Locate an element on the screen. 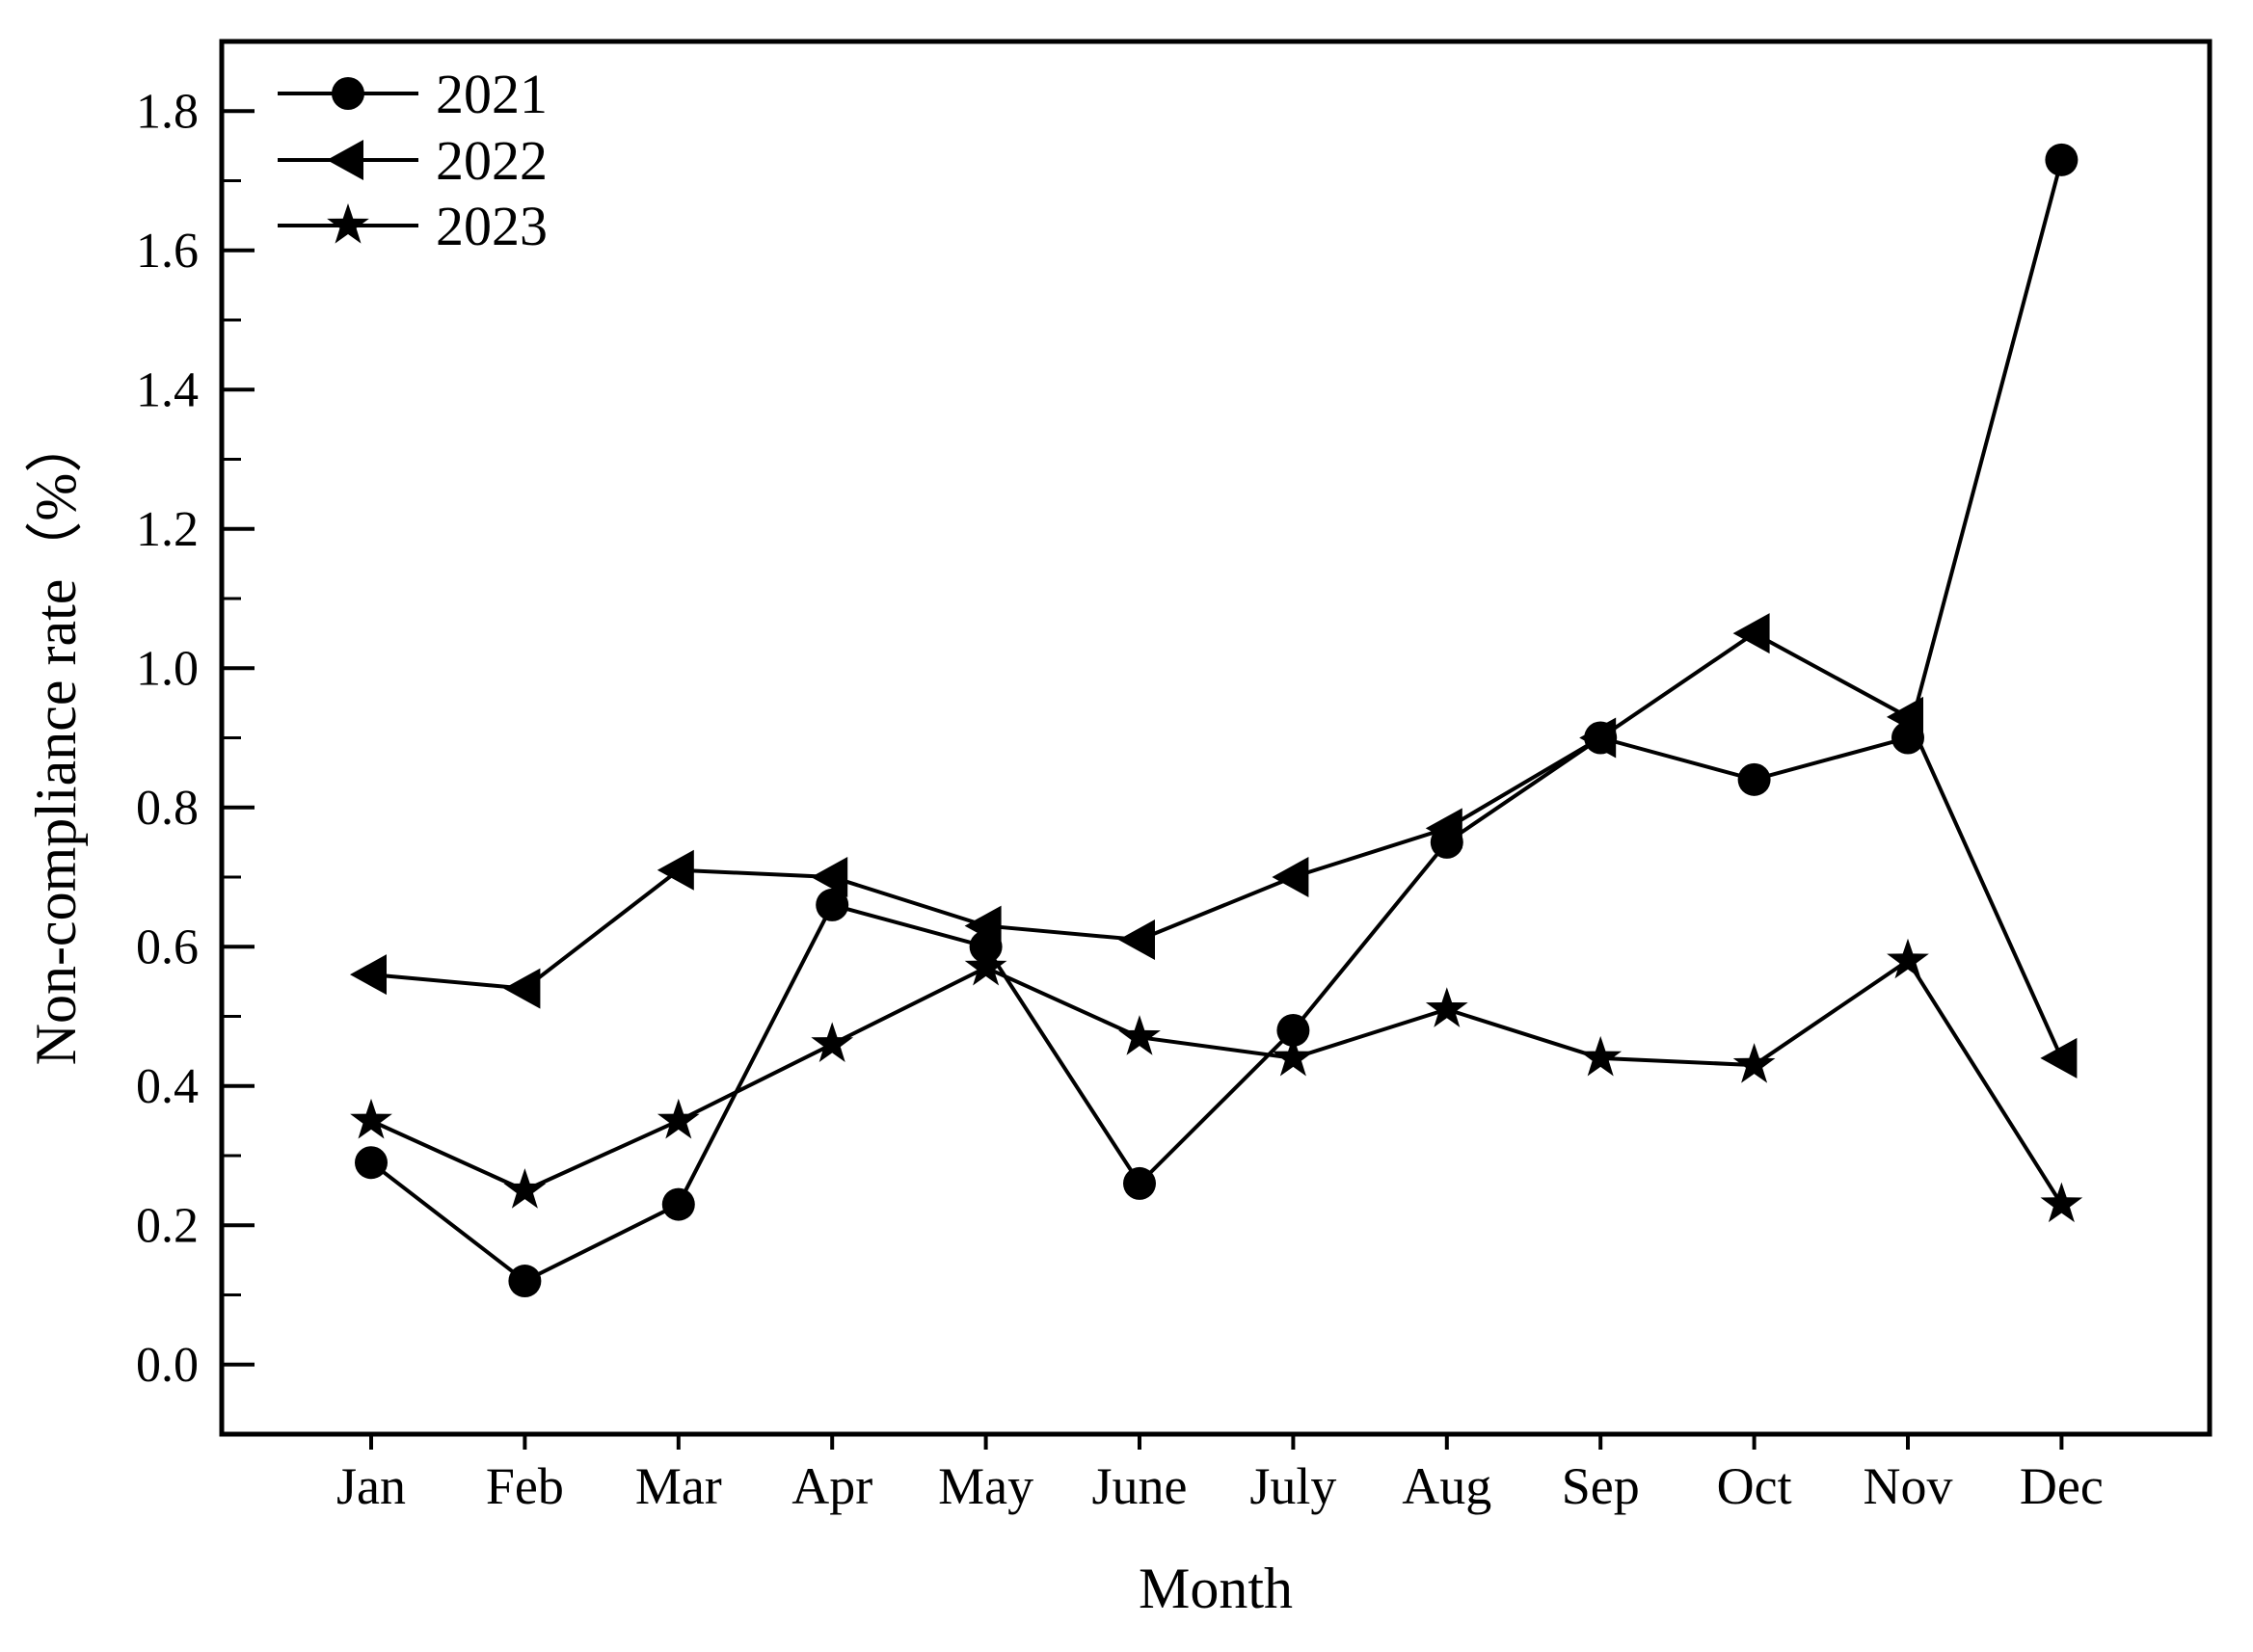 The height and width of the screenshot is (1652, 2253). legend-marker-triangle-left is located at coordinates (345, 160).